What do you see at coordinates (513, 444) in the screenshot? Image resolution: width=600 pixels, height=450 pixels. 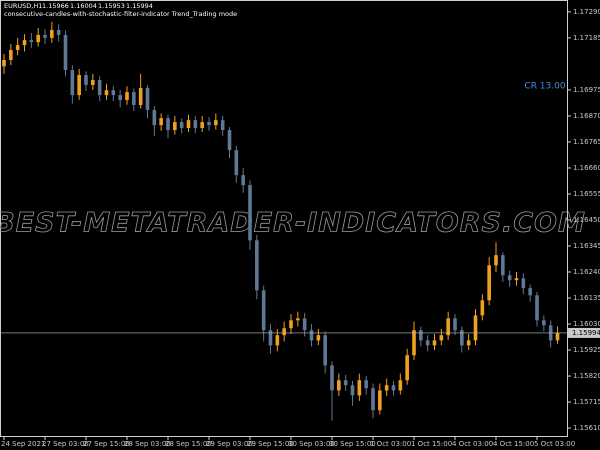 I see `x-tick-label: 4 Oct 15:00` at bounding box center [513, 444].